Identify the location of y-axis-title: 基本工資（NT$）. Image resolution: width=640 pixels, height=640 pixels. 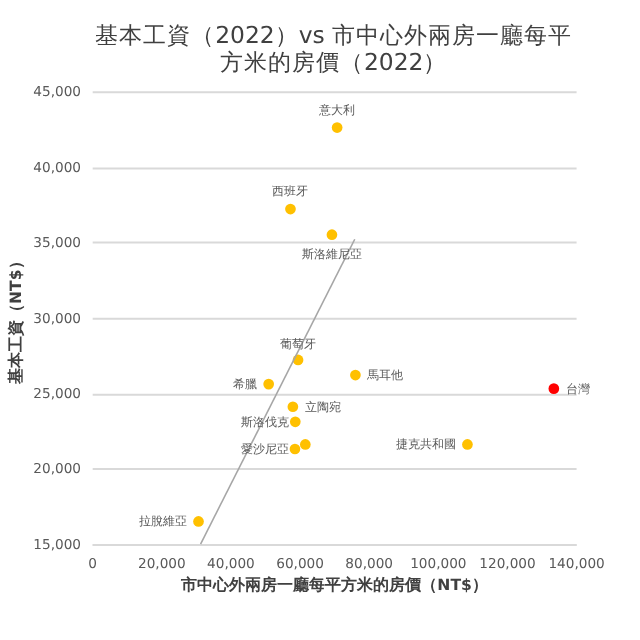
(16, 319).